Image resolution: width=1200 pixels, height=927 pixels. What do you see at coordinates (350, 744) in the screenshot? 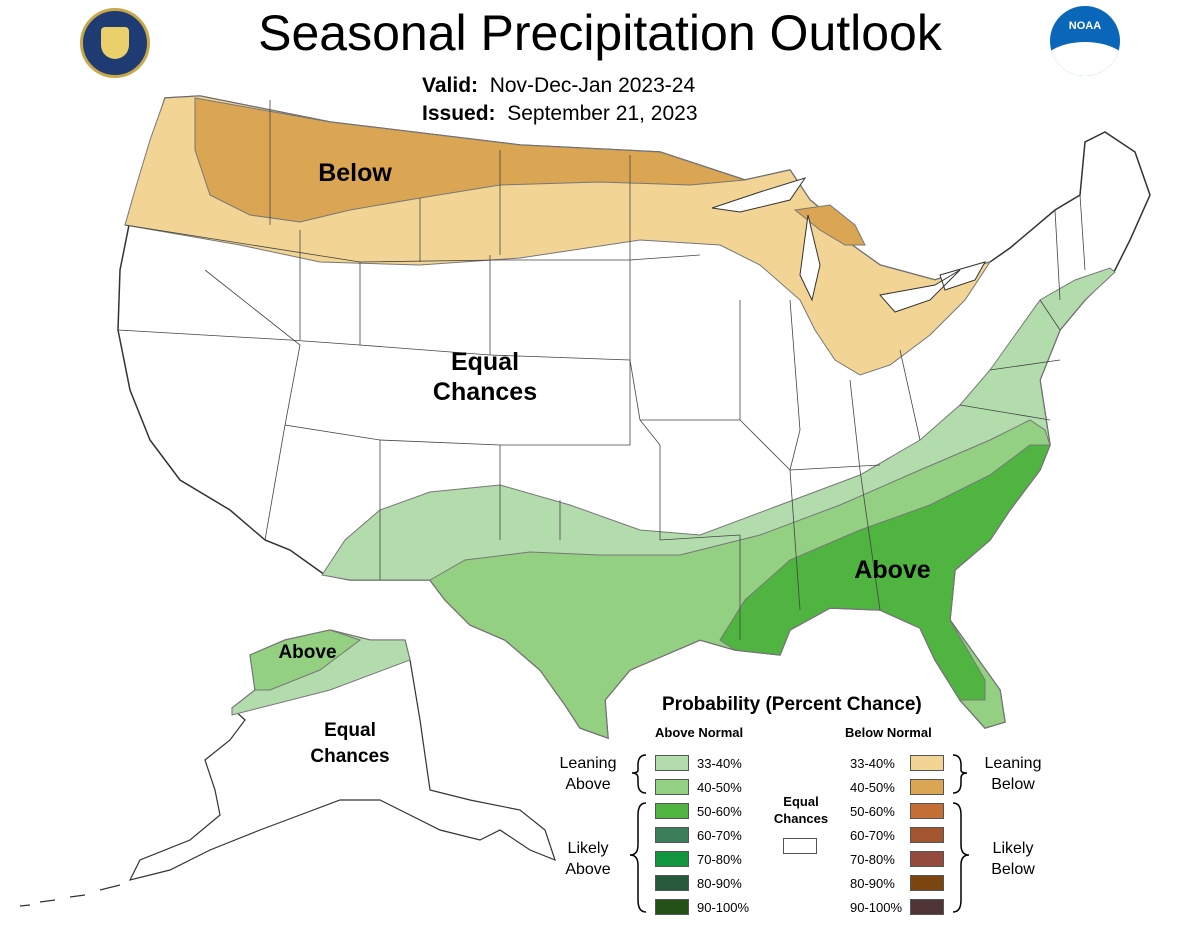
I see `region-label-equal-alaska: Equal Chances` at bounding box center [350, 744].